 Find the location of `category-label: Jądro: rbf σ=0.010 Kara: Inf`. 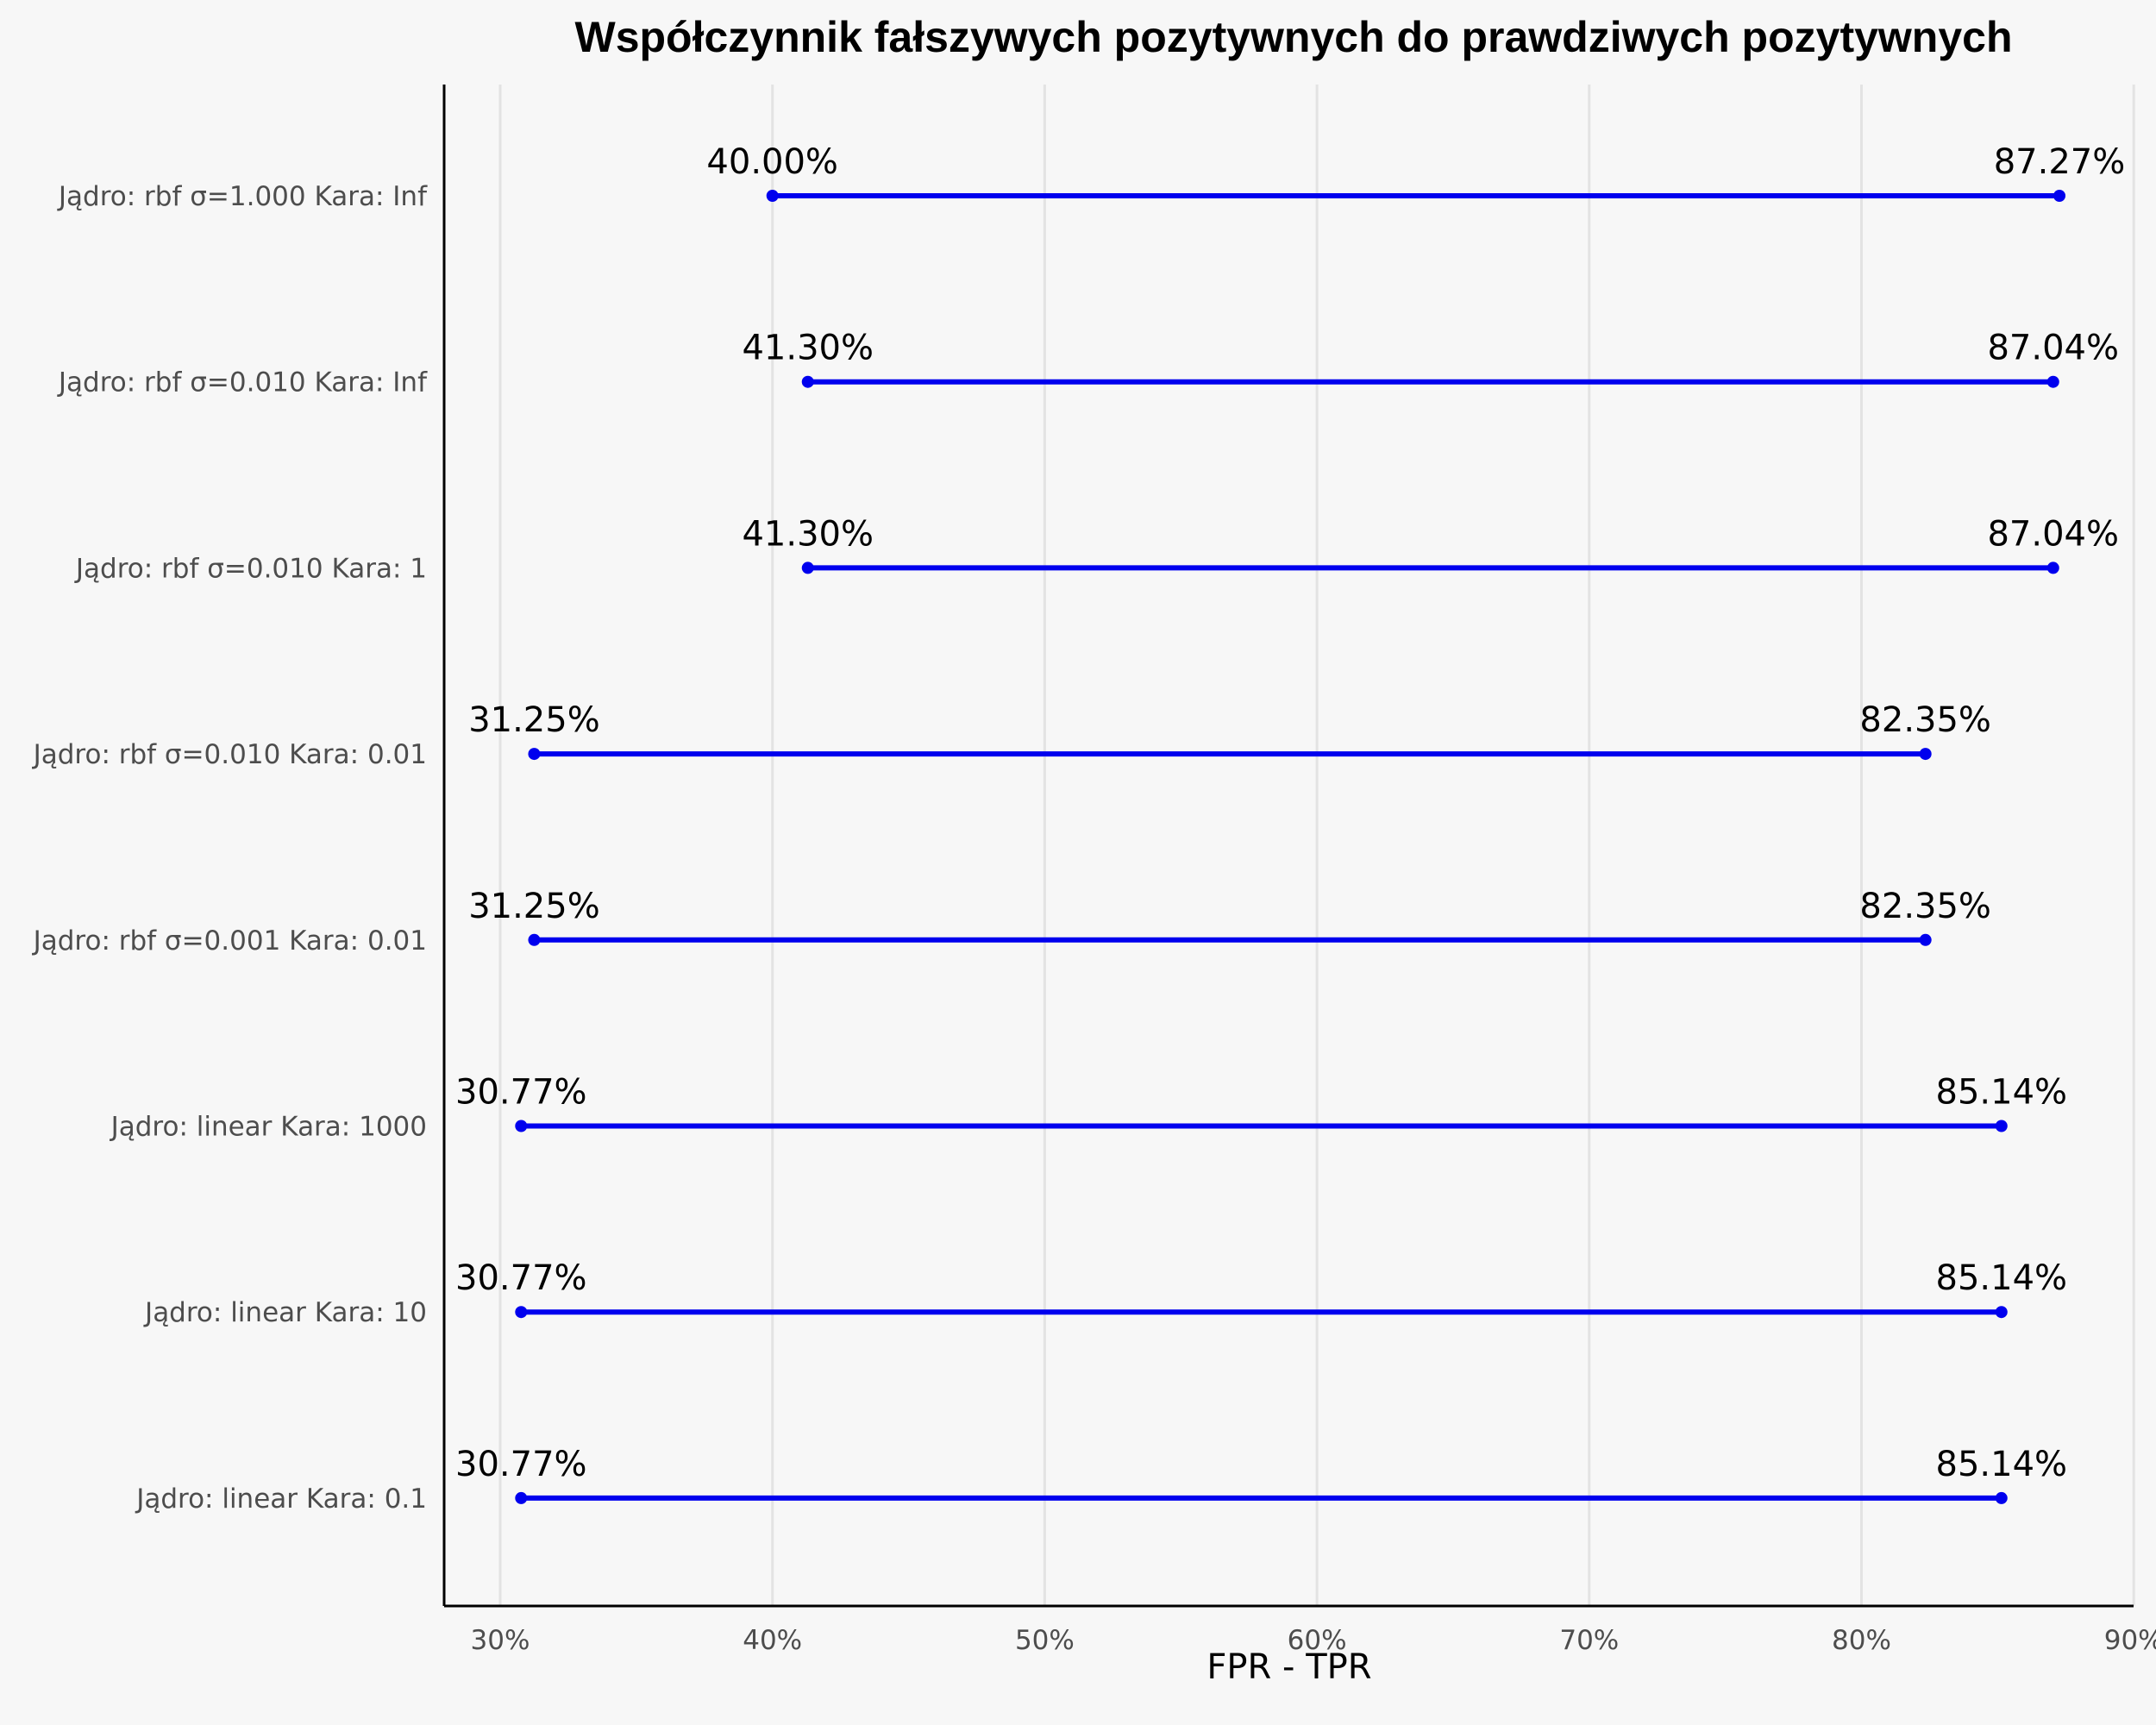

category-label: Jądro: rbf σ=0.010 Kara: Inf is located at coordinates (242, 383).